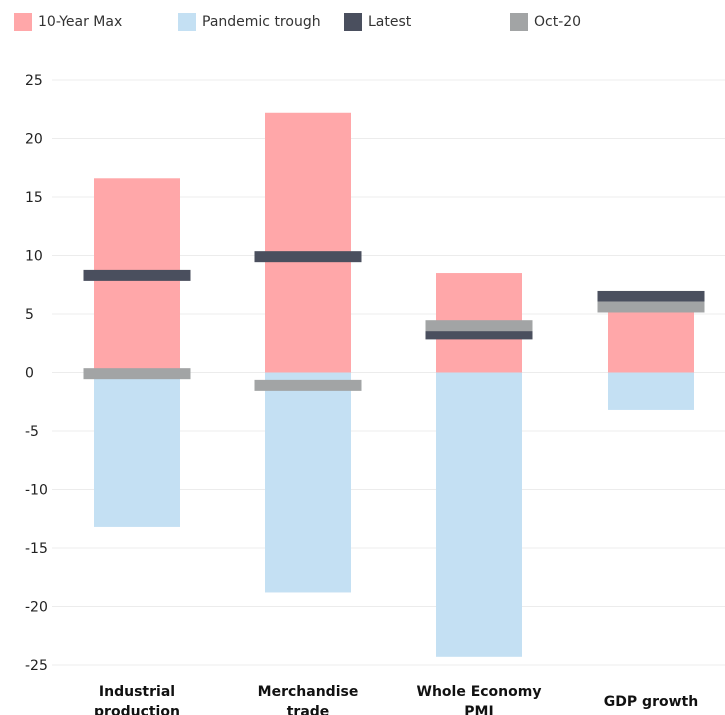 This screenshot has width=725, height=715. What do you see at coordinates (34, 198) in the screenshot?
I see `y-tick-label: 15` at bounding box center [34, 198].